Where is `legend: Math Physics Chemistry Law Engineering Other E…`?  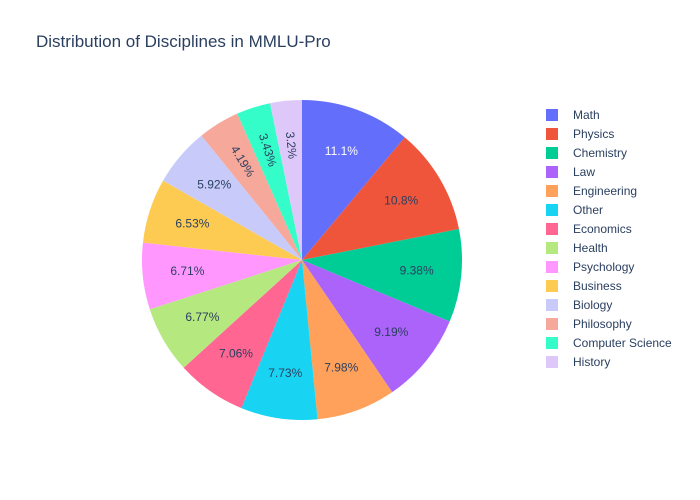
legend: Math Physics Chemistry Law Engineering Other E… is located at coordinates (609, 238).